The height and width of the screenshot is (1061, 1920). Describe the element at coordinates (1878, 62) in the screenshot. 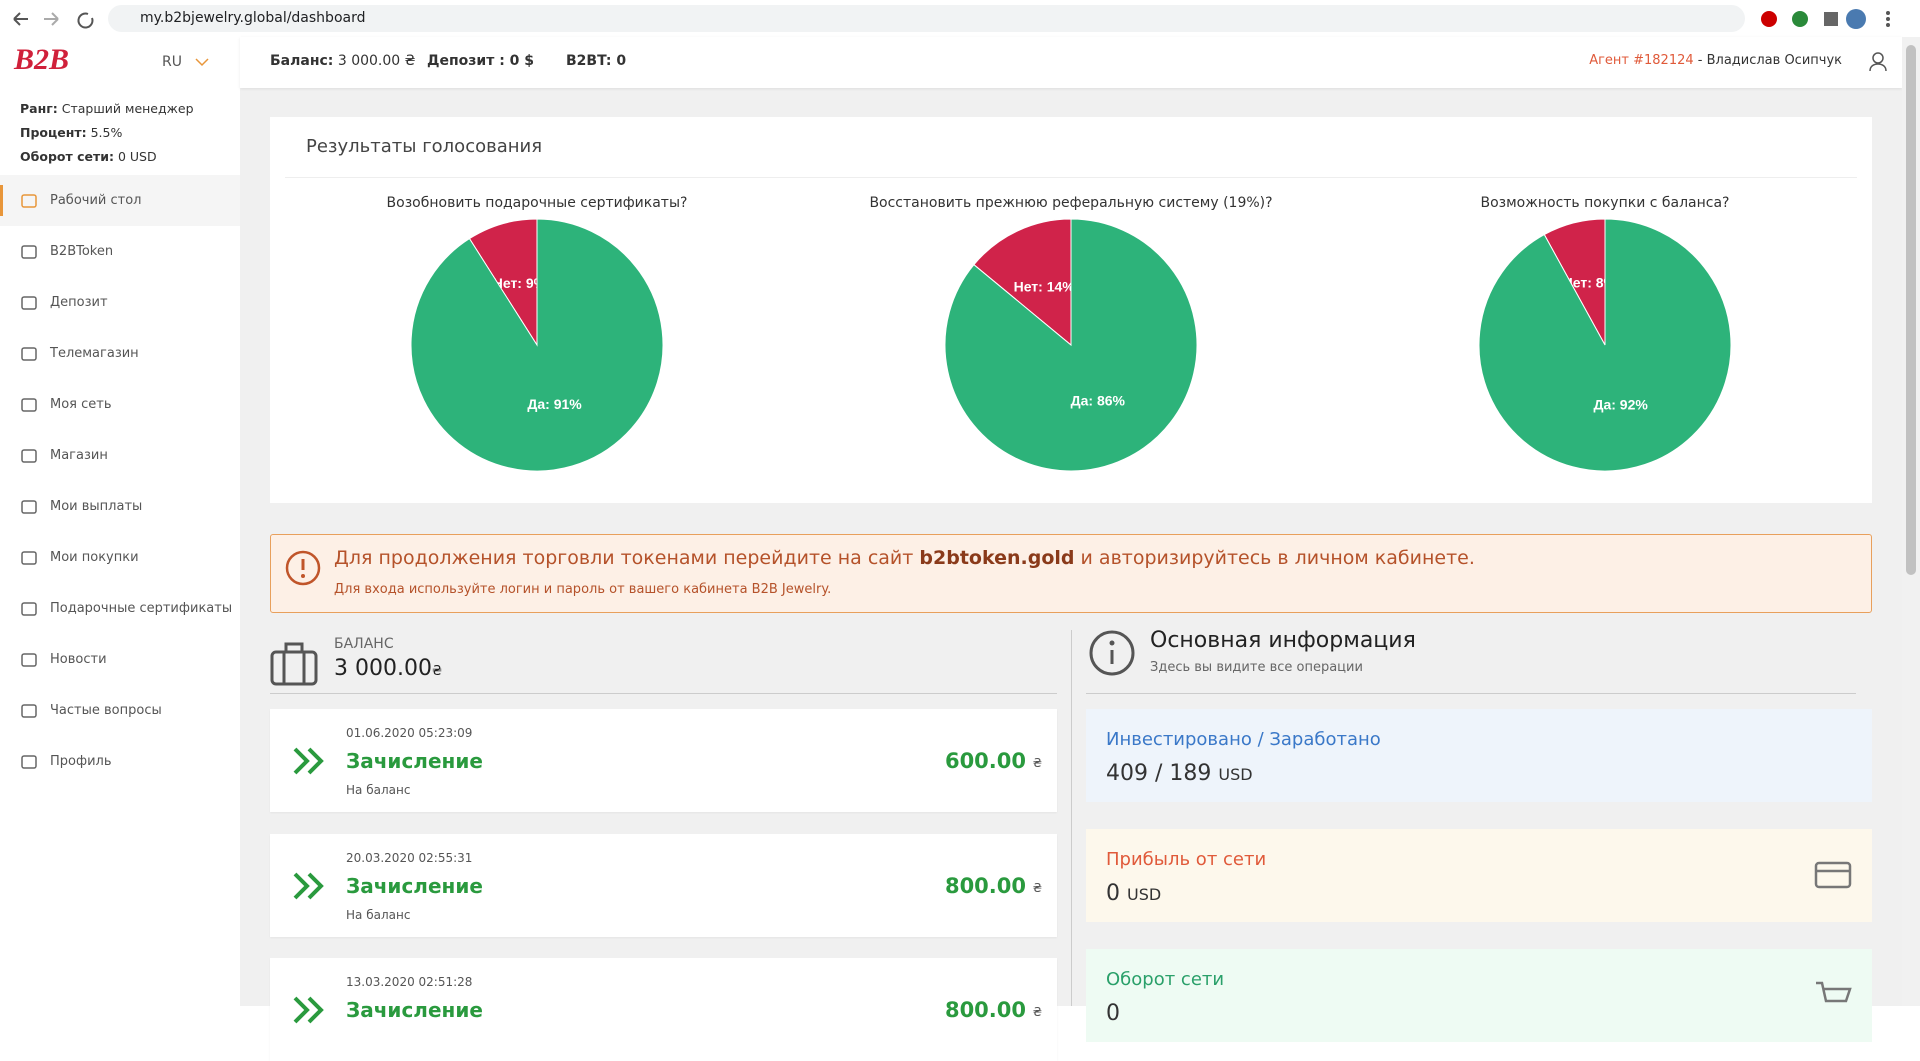

I see `user-icon` at that location.